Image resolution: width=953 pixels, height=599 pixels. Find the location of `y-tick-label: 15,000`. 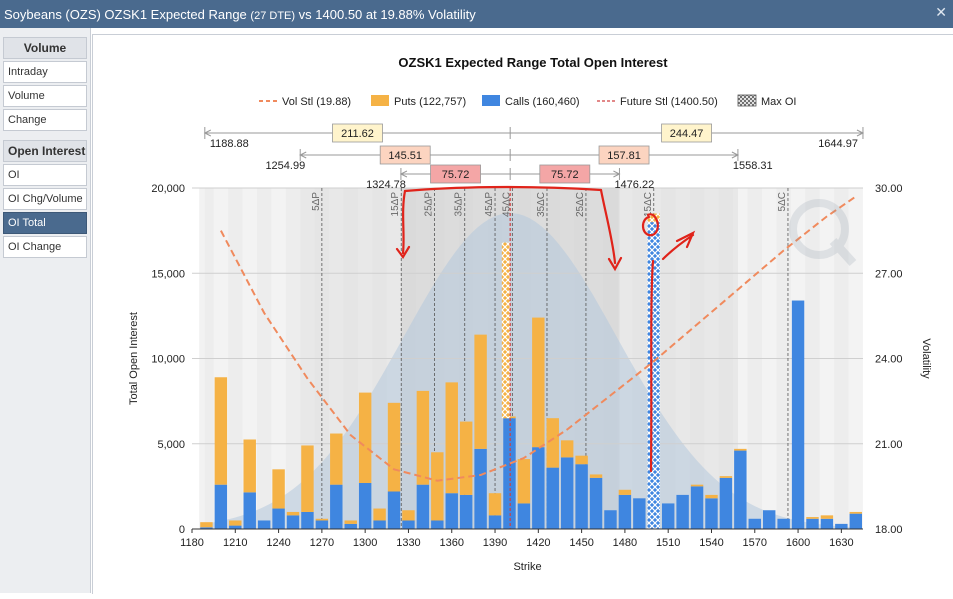

y-tick-label: 15,000 is located at coordinates (168, 274).